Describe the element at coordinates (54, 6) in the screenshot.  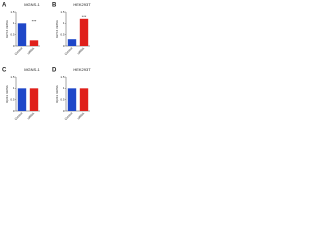
I see `panel-letter: B` at that location.